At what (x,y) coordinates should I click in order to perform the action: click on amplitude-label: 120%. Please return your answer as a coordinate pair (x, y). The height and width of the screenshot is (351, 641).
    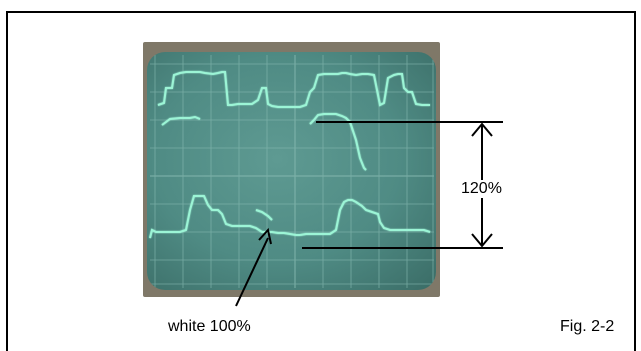
    Looking at the image, I should click on (481, 189).